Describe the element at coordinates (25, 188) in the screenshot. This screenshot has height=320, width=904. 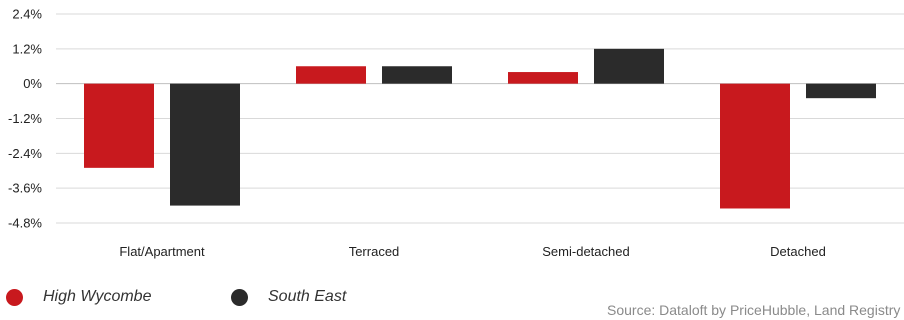
I see `y-tick-label: -3.6%` at that location.